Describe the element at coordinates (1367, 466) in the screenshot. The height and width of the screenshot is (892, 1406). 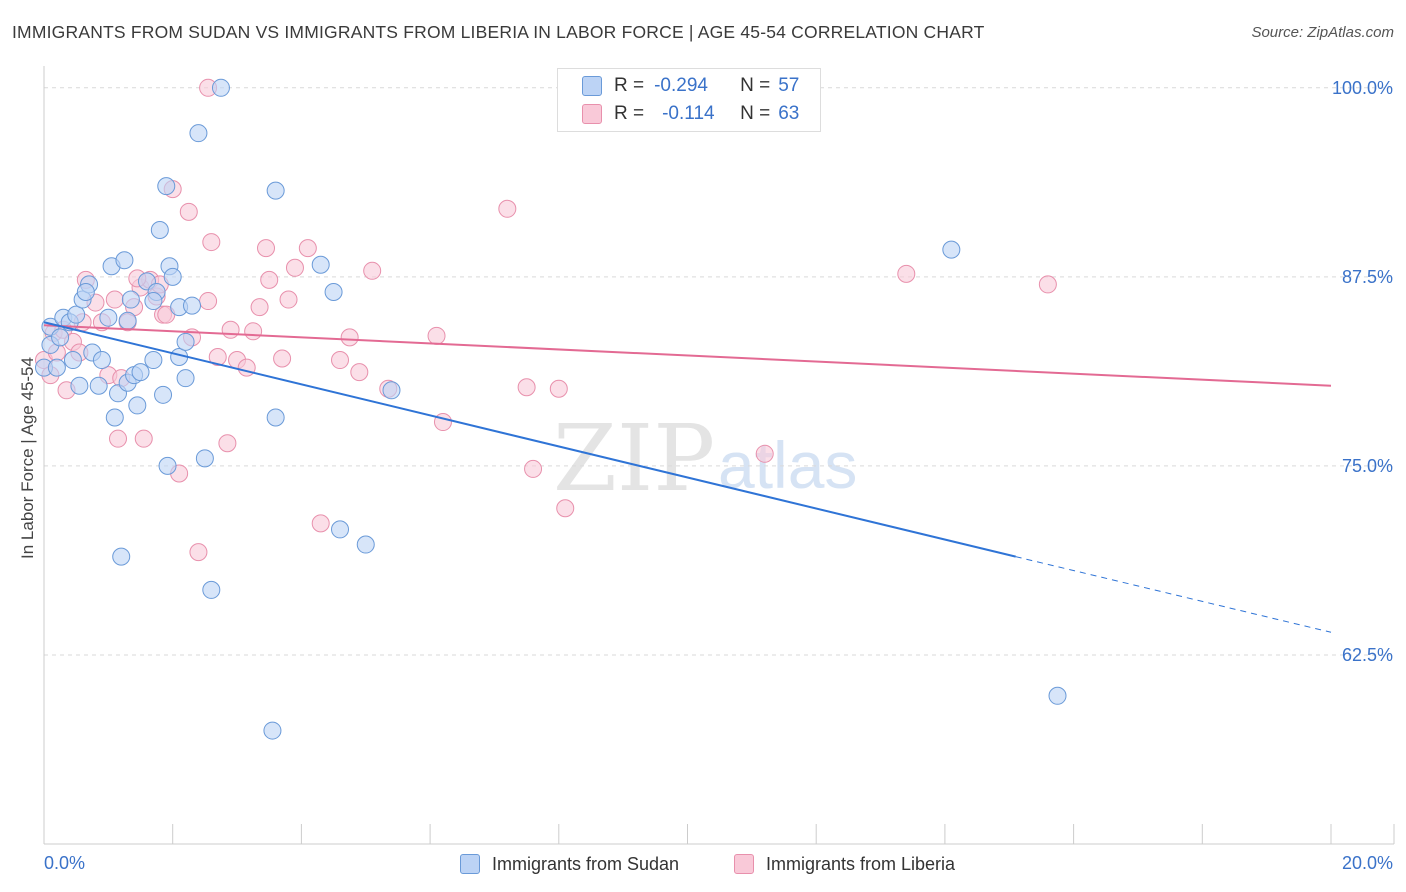
I see `y-tick-label-1: 75.0%` at that location.